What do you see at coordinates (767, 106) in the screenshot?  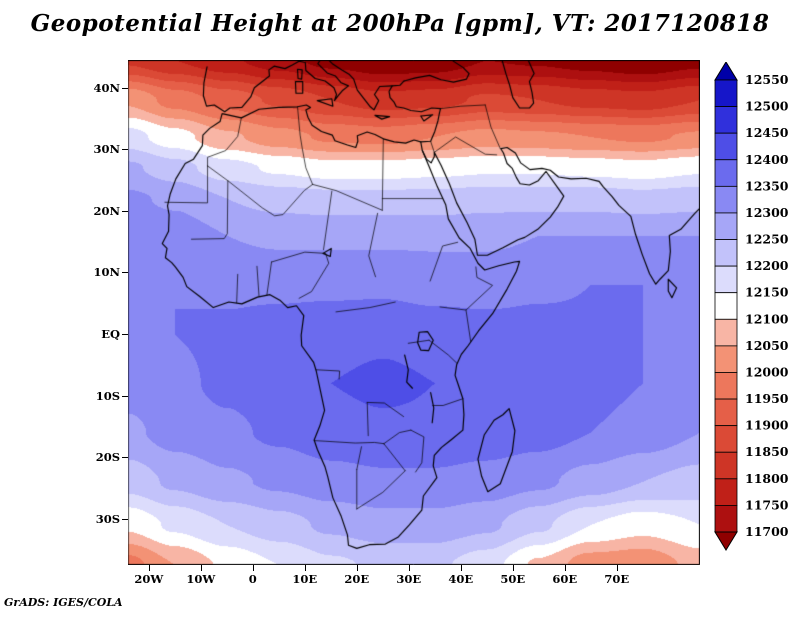 I see `colorbar-tick-label: 12500` at bounding box center [767, 106].